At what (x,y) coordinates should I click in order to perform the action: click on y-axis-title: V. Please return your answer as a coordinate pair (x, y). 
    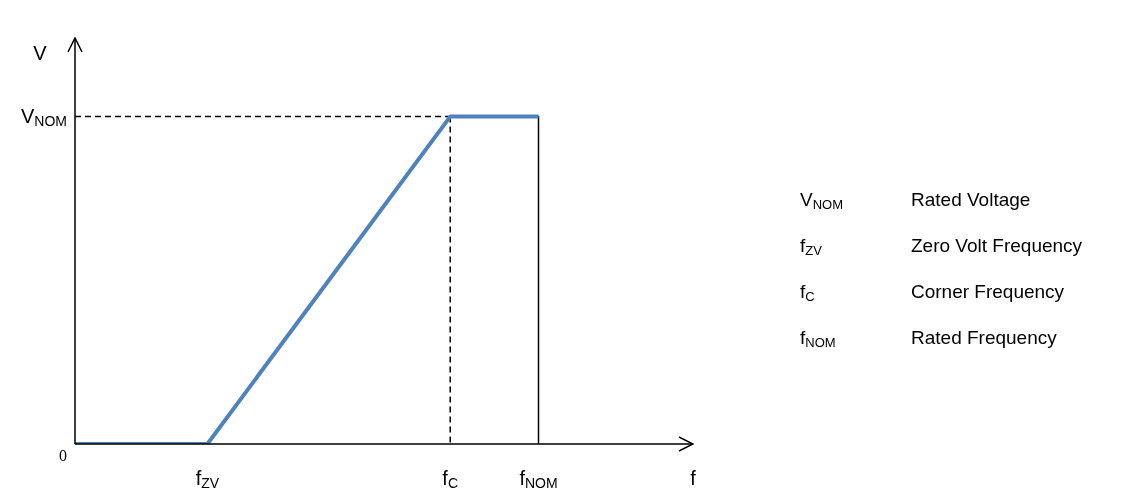
    Looking at the image, I should click on (40, 53).